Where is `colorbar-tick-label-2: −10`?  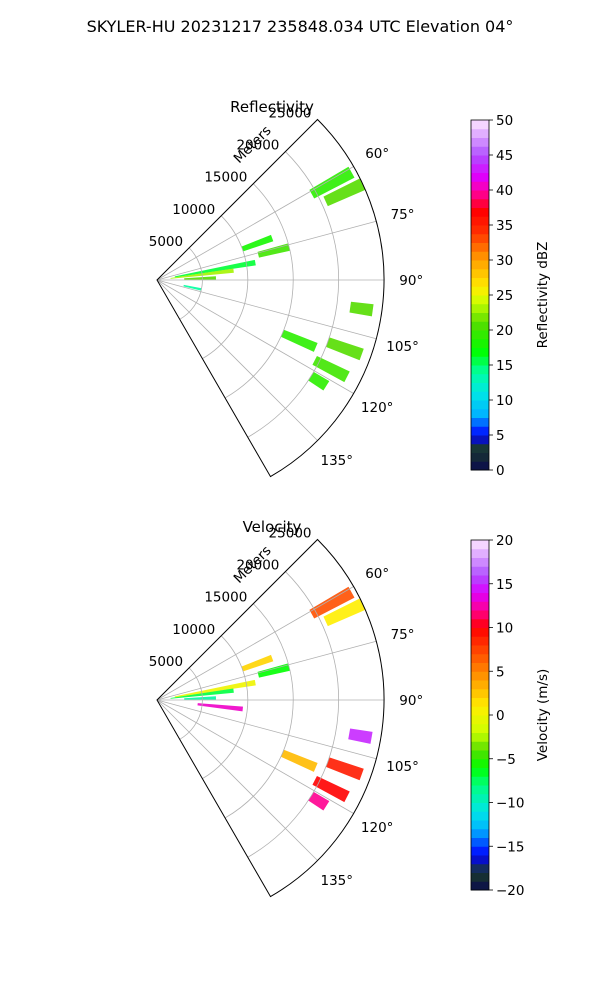
colorbar-tick-label-2: −10 is located at coordinates (510, 804).